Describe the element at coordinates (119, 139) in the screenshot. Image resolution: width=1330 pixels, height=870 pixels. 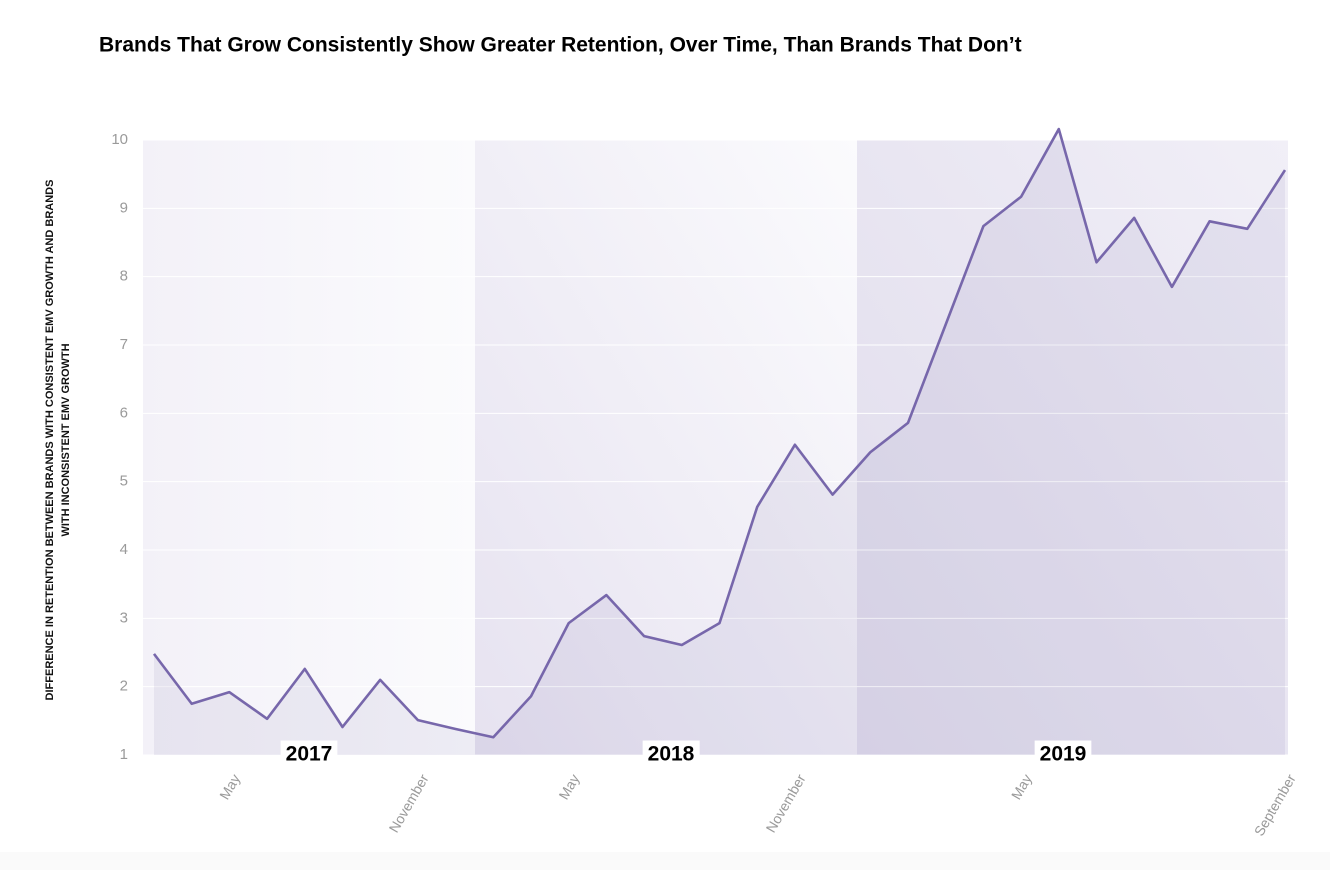
I see `y-tick-label: 10` at that location.